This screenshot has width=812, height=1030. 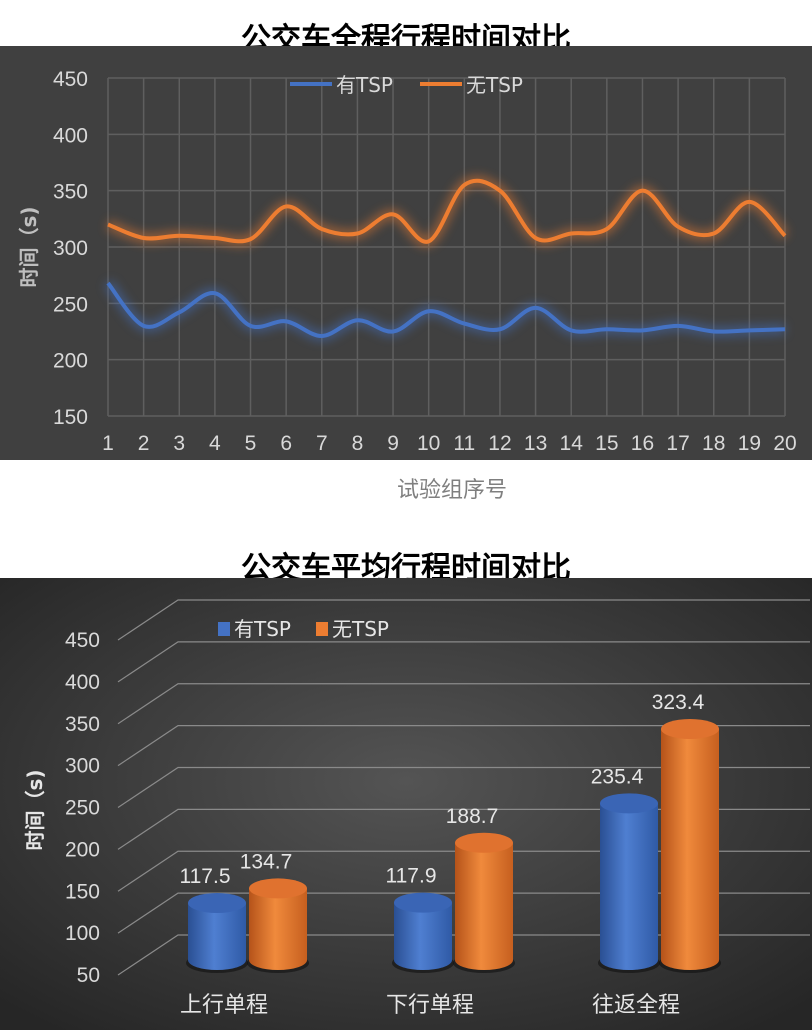 What do you see at coordinates (322, 443) in the screenshot?
I see `x-tick-label: 7` at bounding box center [322, 443].